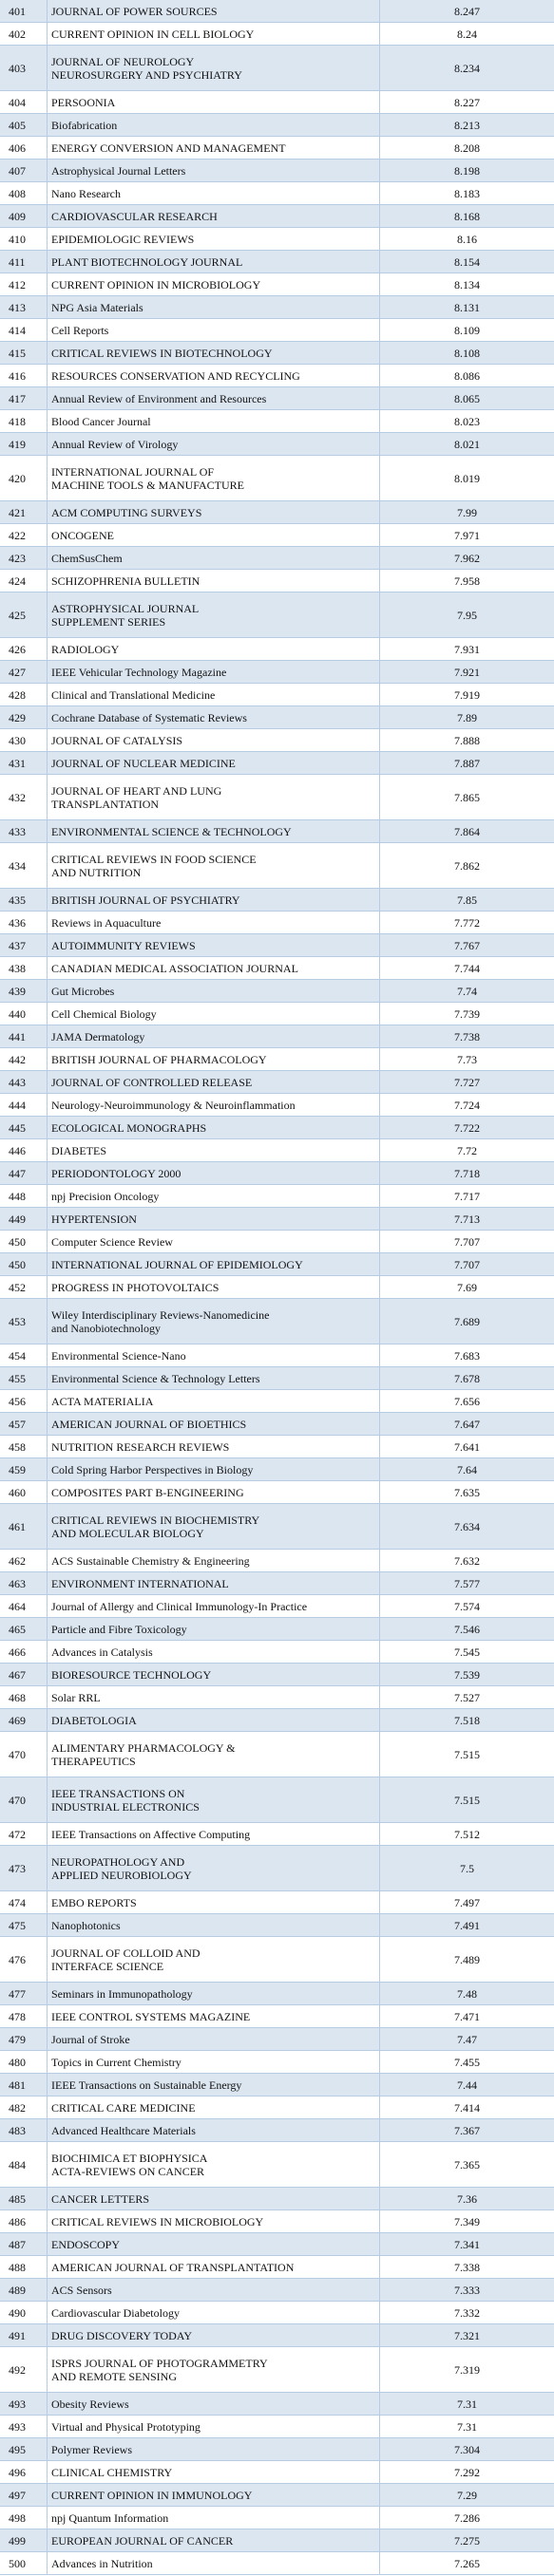 This screenshot has width=554, height=2576. I want to click on rank: 498, so click(18, 2517).